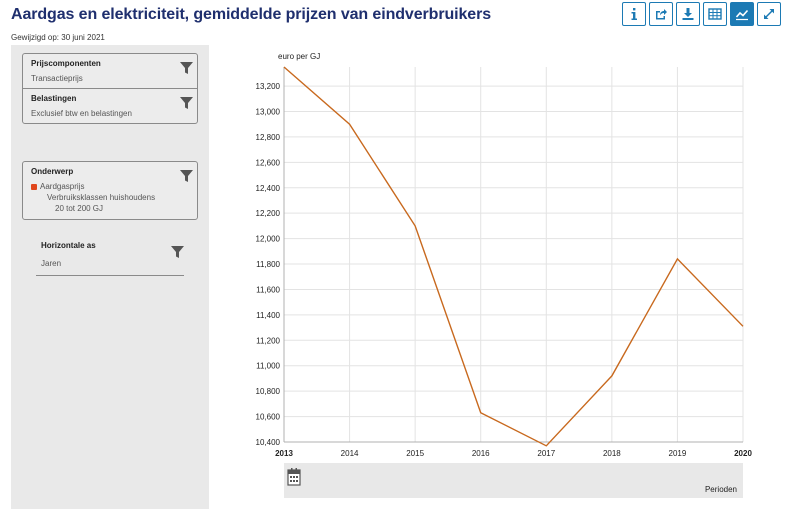  I want to click on info-icon, so click(634, 14).